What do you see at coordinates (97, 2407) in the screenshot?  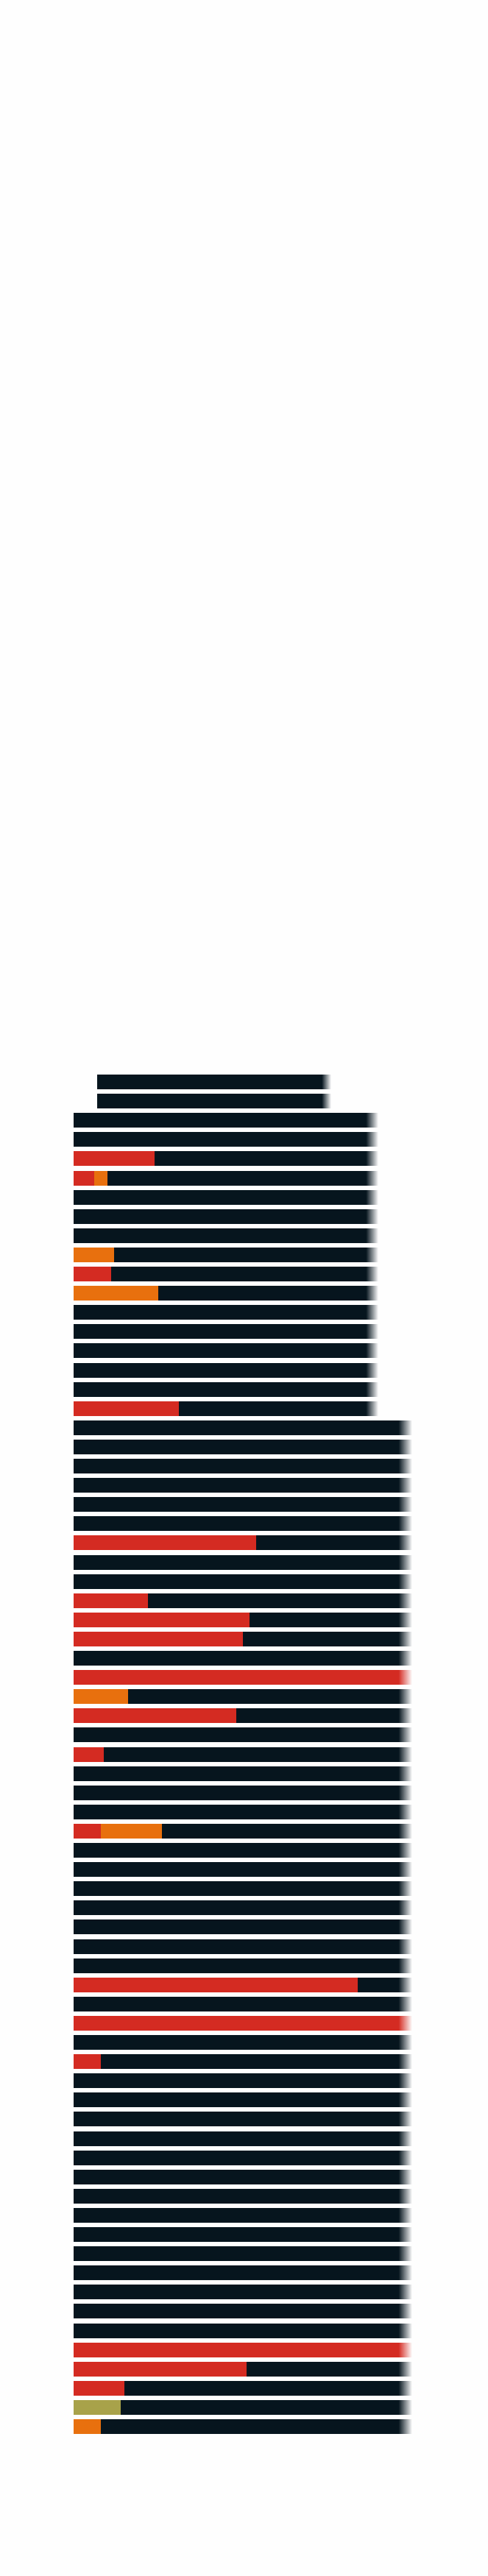 I see `bar-segment-olive` at bounding box center [97, 2407].